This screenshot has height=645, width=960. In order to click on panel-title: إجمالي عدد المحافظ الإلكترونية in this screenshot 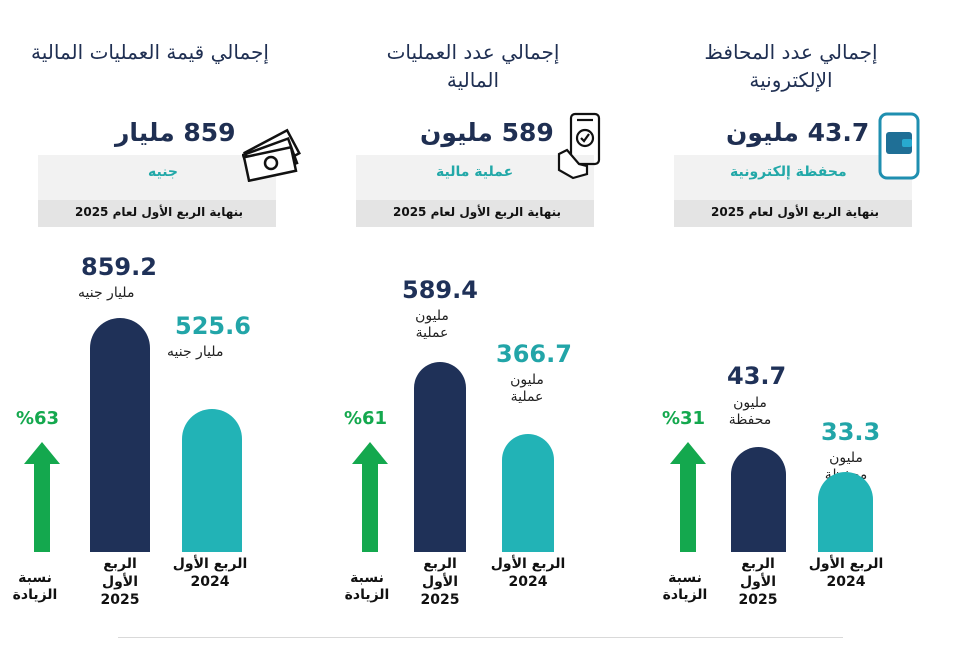, I will do `click(791, 66)`.